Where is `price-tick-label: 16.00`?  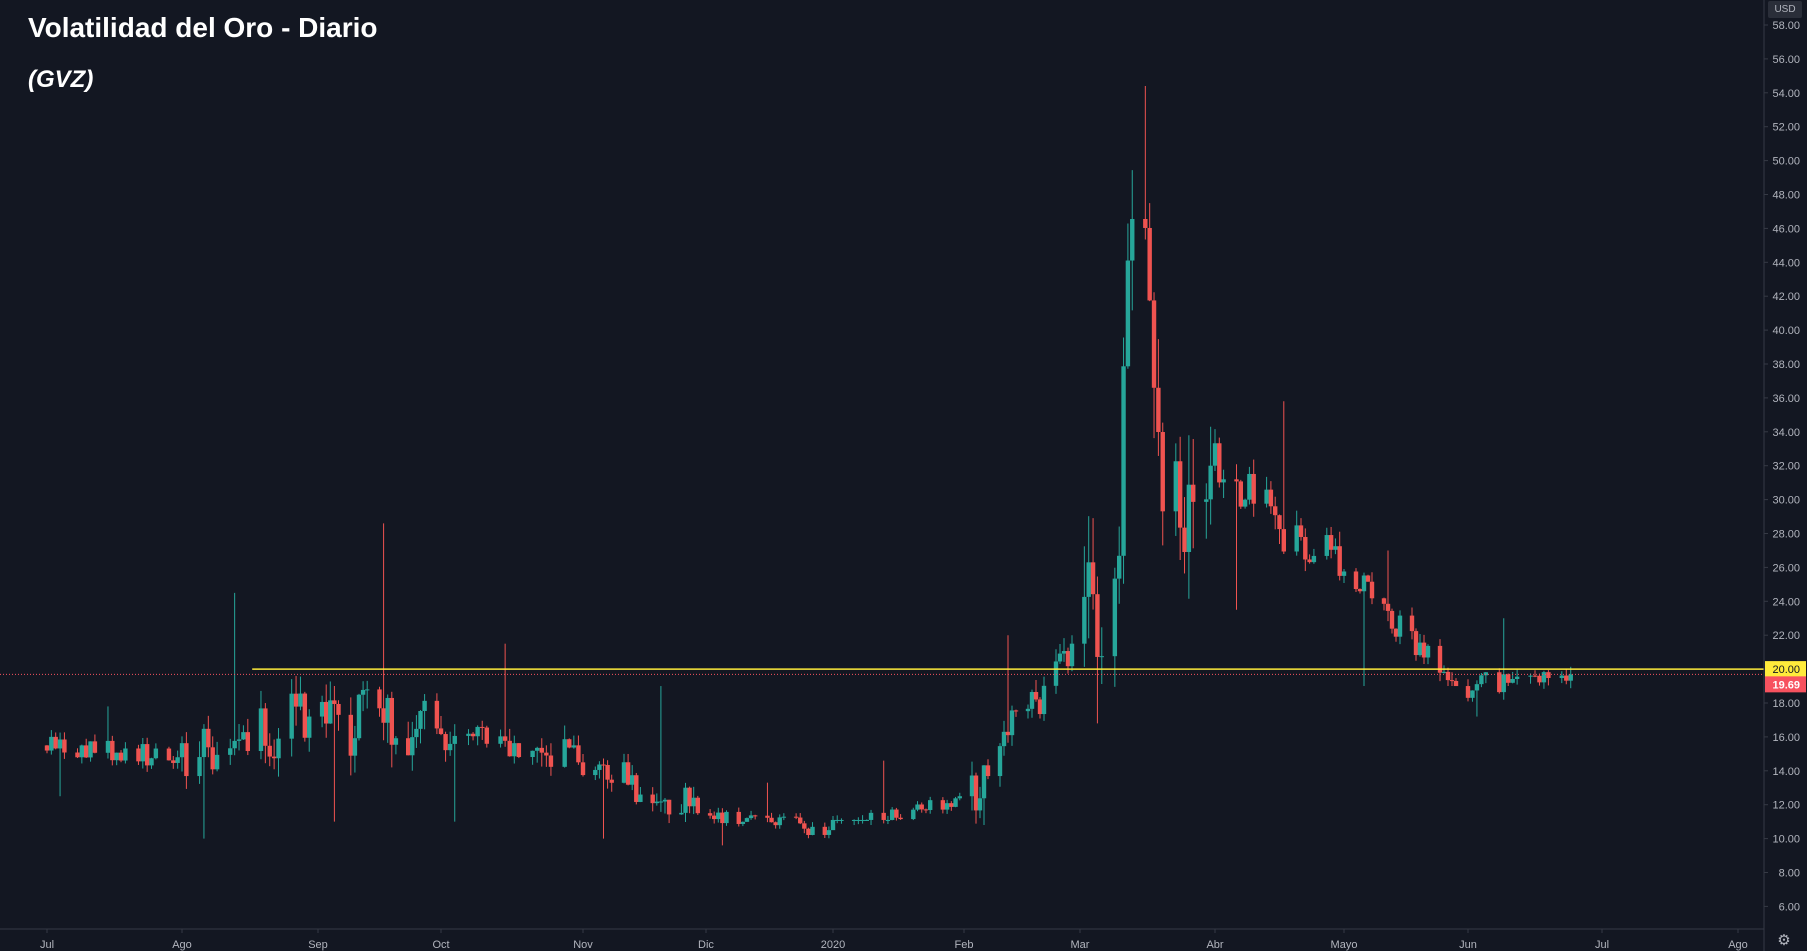 price-tick-label: 16.00 is located at coordinates (1786, 738).